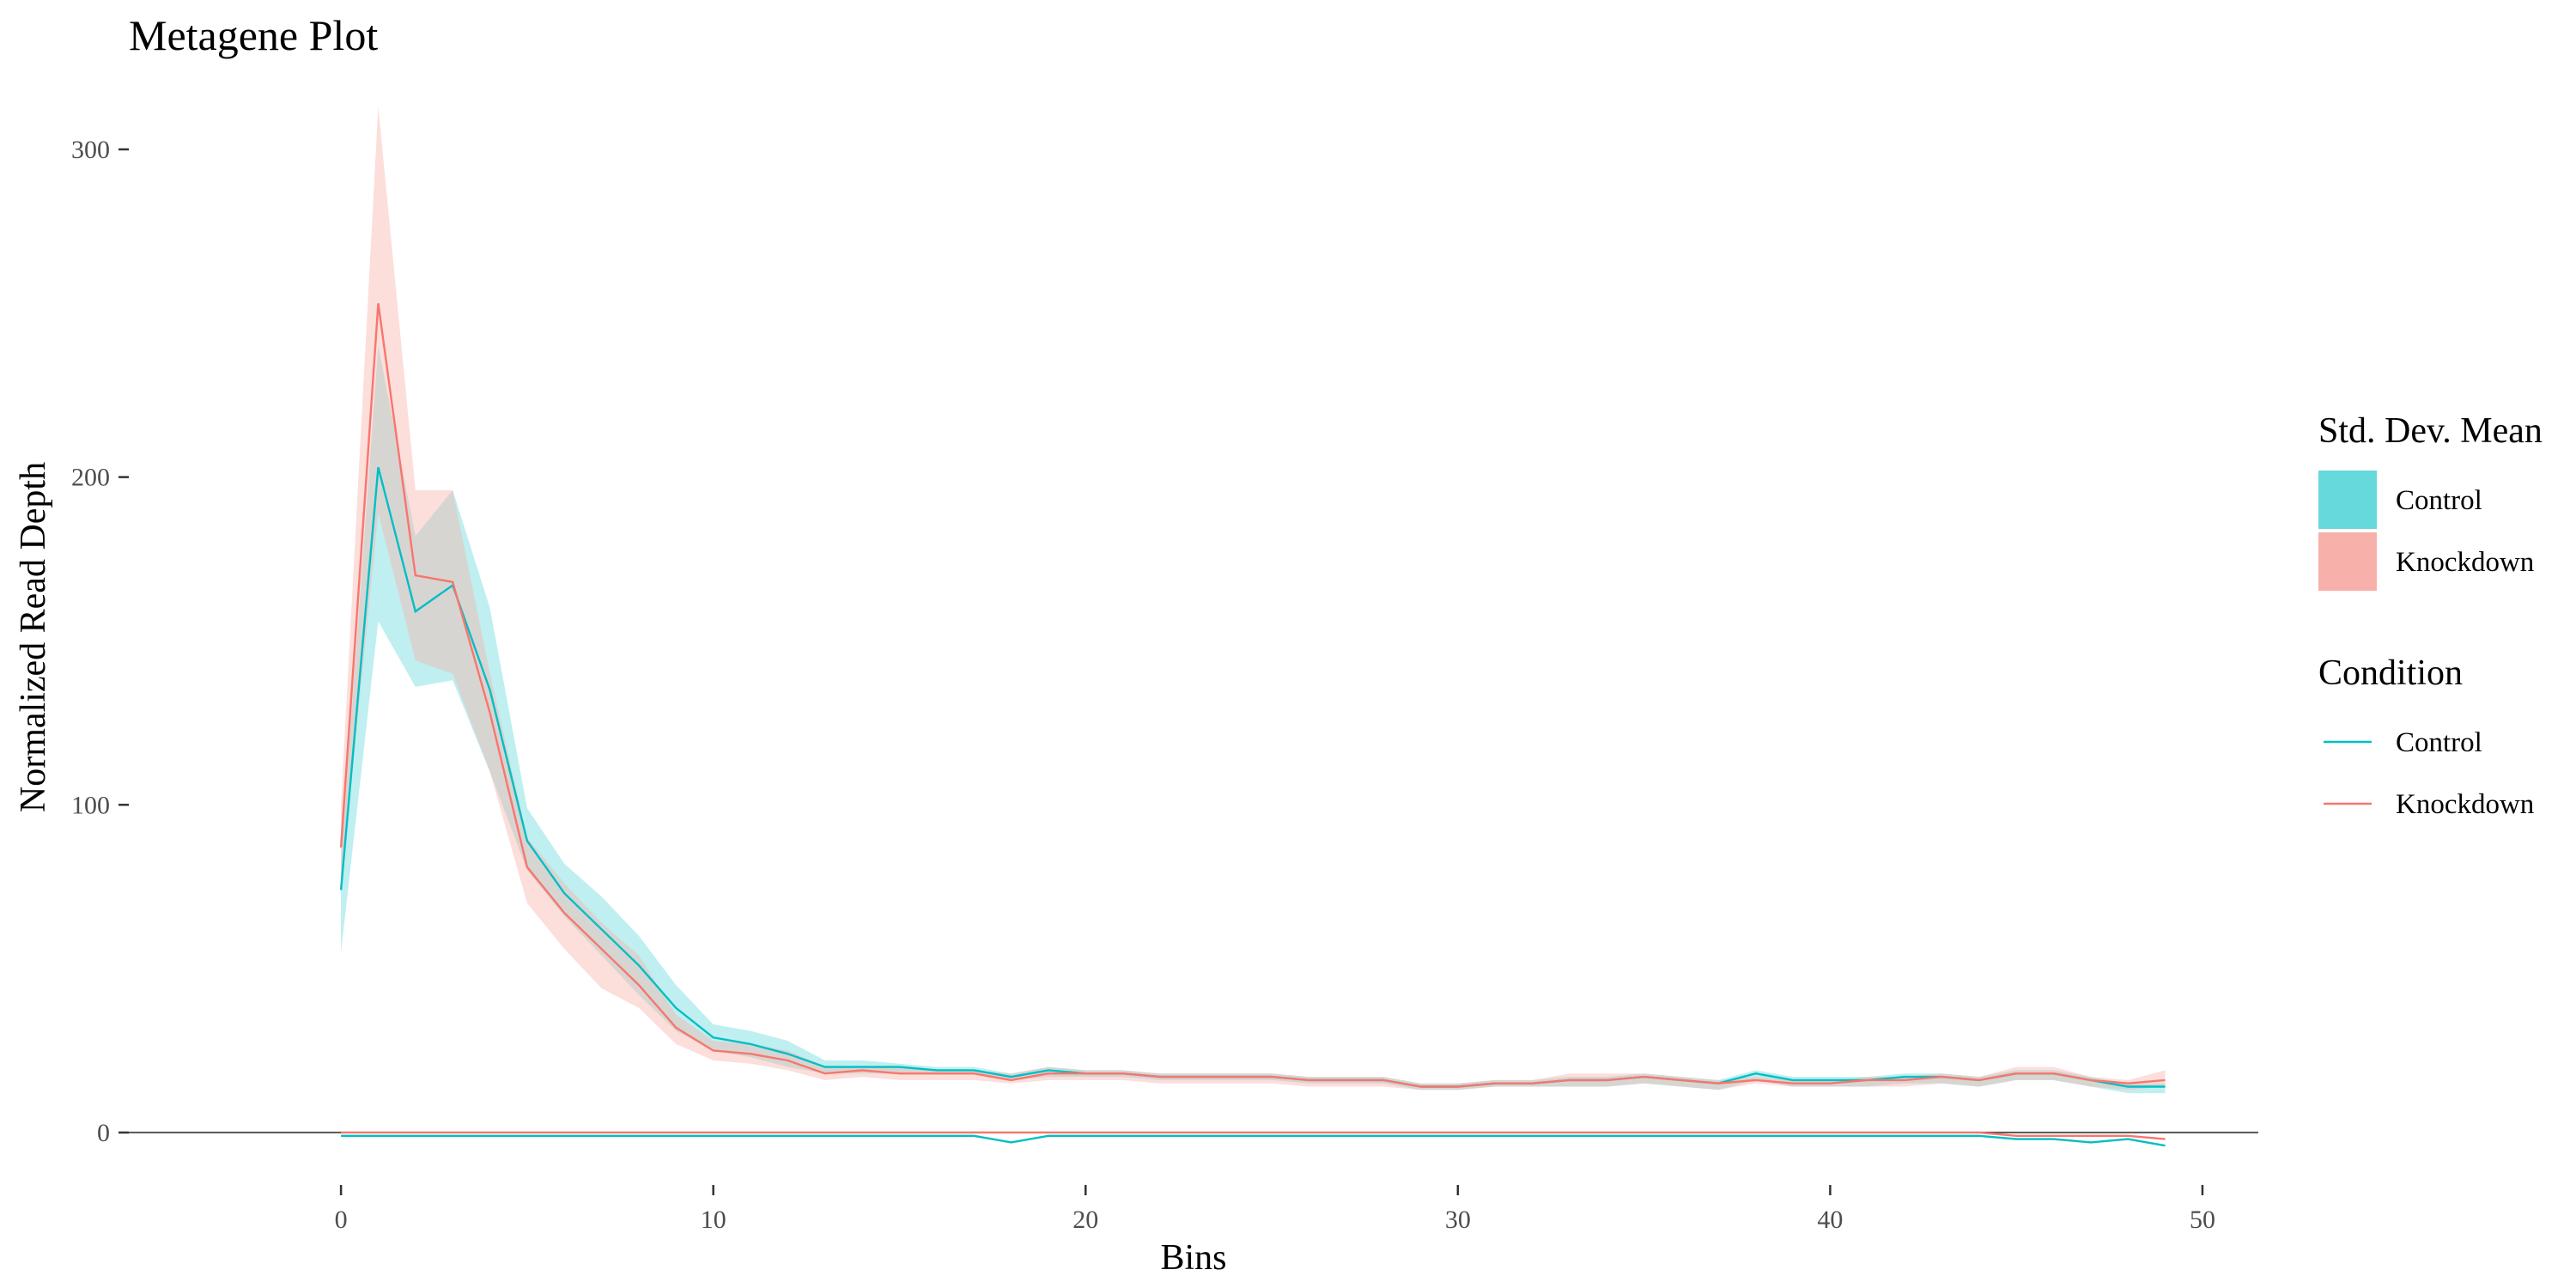  Describe the element at coordinates (104, 1133) in the screenshot. I see `y-tick-label-0: 0` at that location.